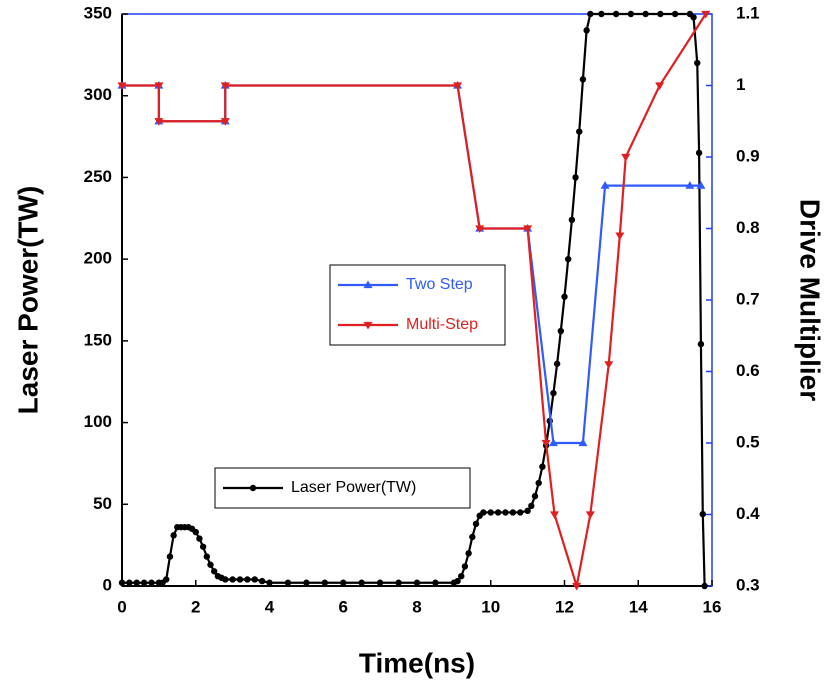 The image size is (828, 694). I want to click on x-tick-label: 8, so click(416, 606).